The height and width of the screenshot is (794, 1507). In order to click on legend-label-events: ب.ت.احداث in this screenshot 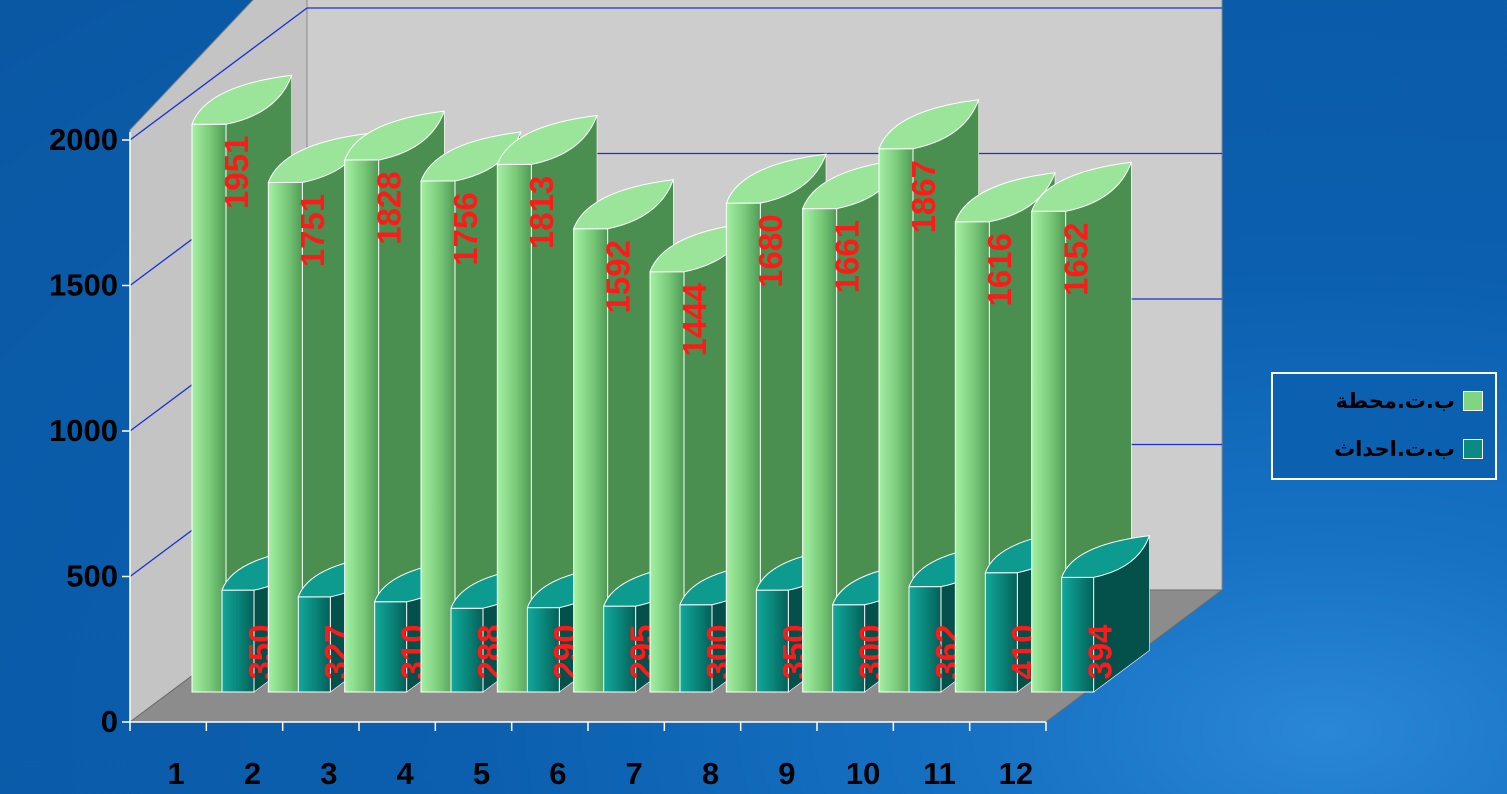, I will do `click(1394, 449)`.